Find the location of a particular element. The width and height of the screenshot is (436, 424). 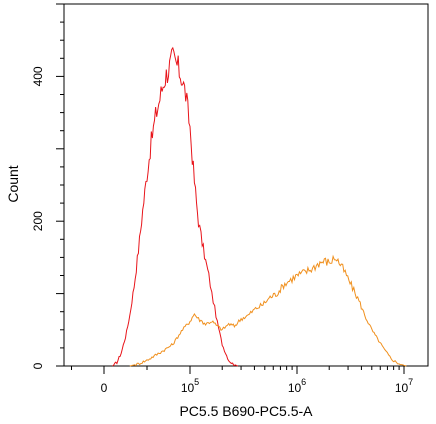

y-tick-label: 200 is located at coordinates (38, 221).